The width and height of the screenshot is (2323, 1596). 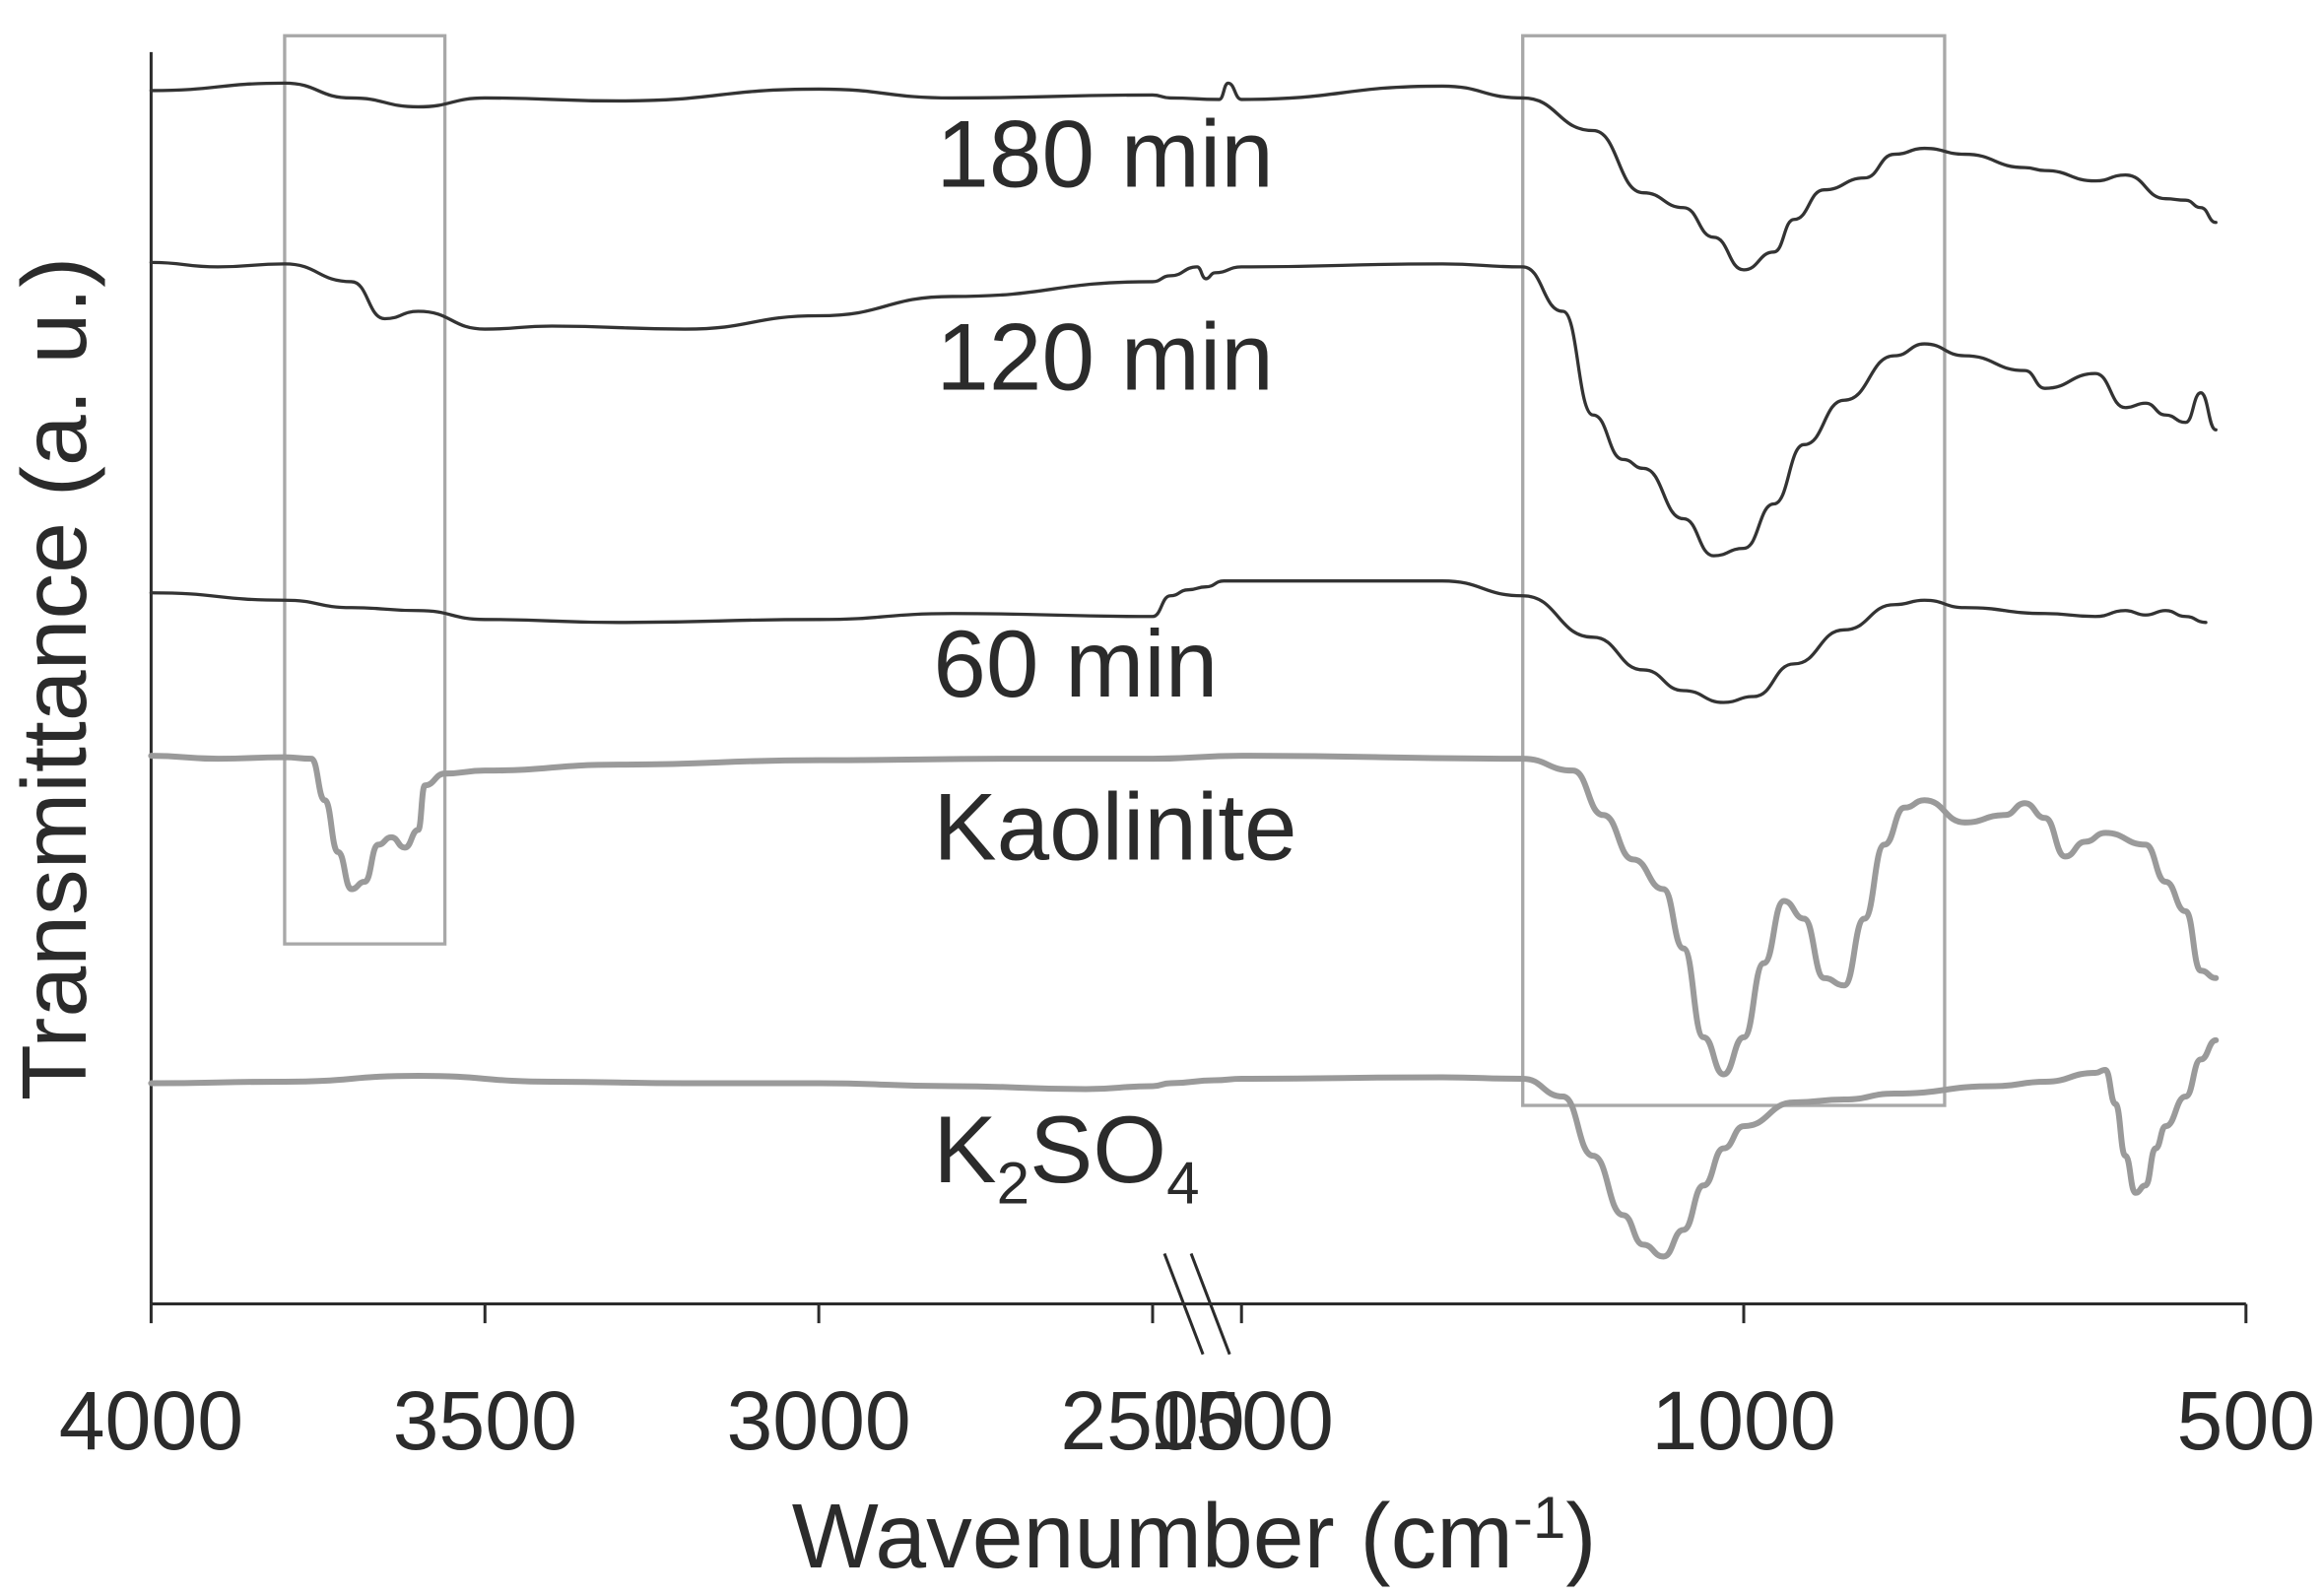 I want to click on x-tick-label-4000: 4000, so click(x=151, y=1421).